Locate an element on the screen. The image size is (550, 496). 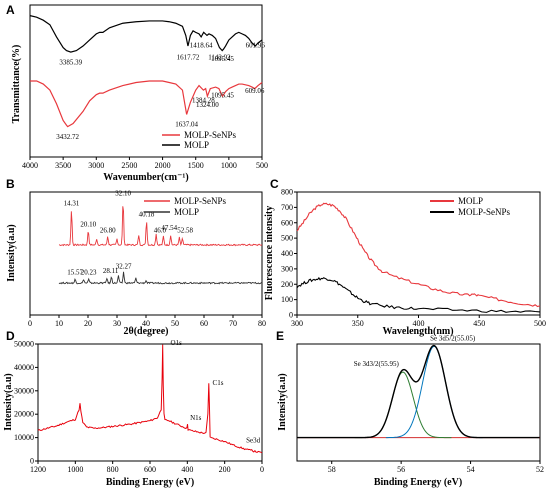
peak-annotation: 32.27 is located at coordinates (124, 266).